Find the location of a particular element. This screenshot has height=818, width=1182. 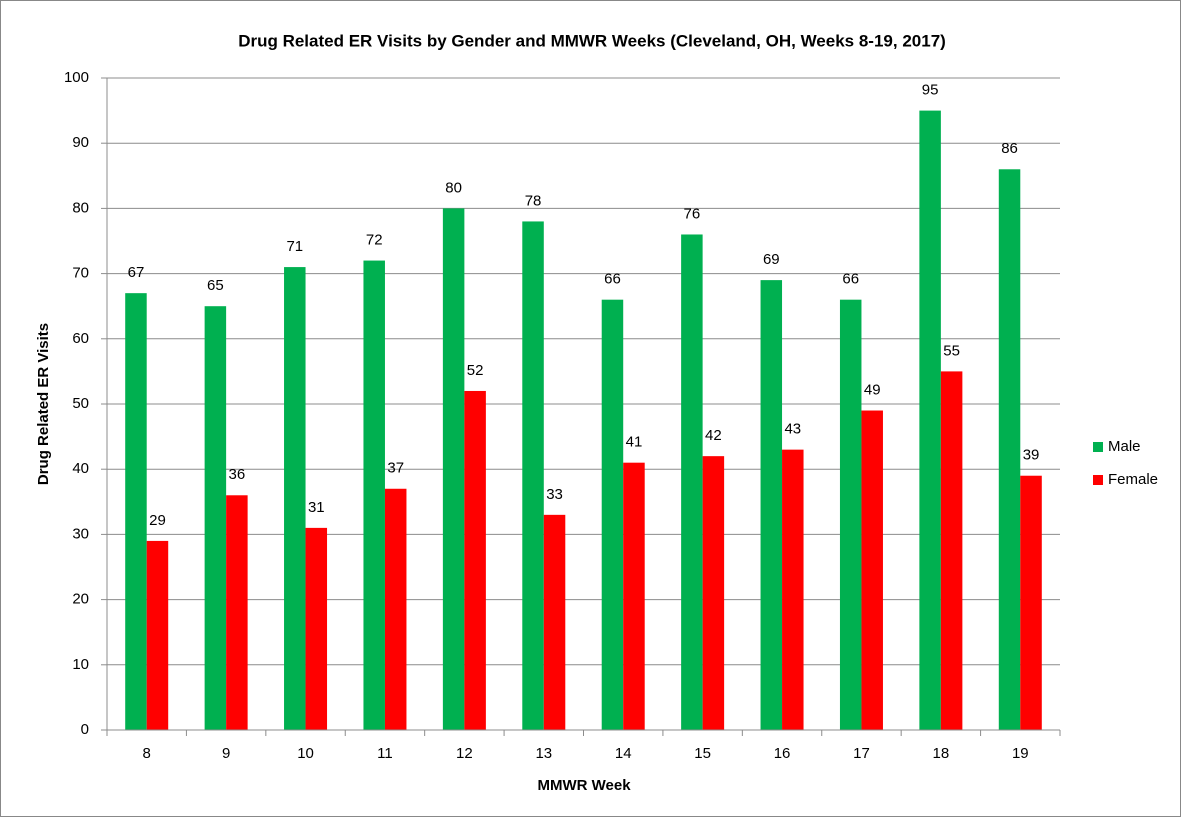

data-label: 49 is located at coordinates (872, 389).